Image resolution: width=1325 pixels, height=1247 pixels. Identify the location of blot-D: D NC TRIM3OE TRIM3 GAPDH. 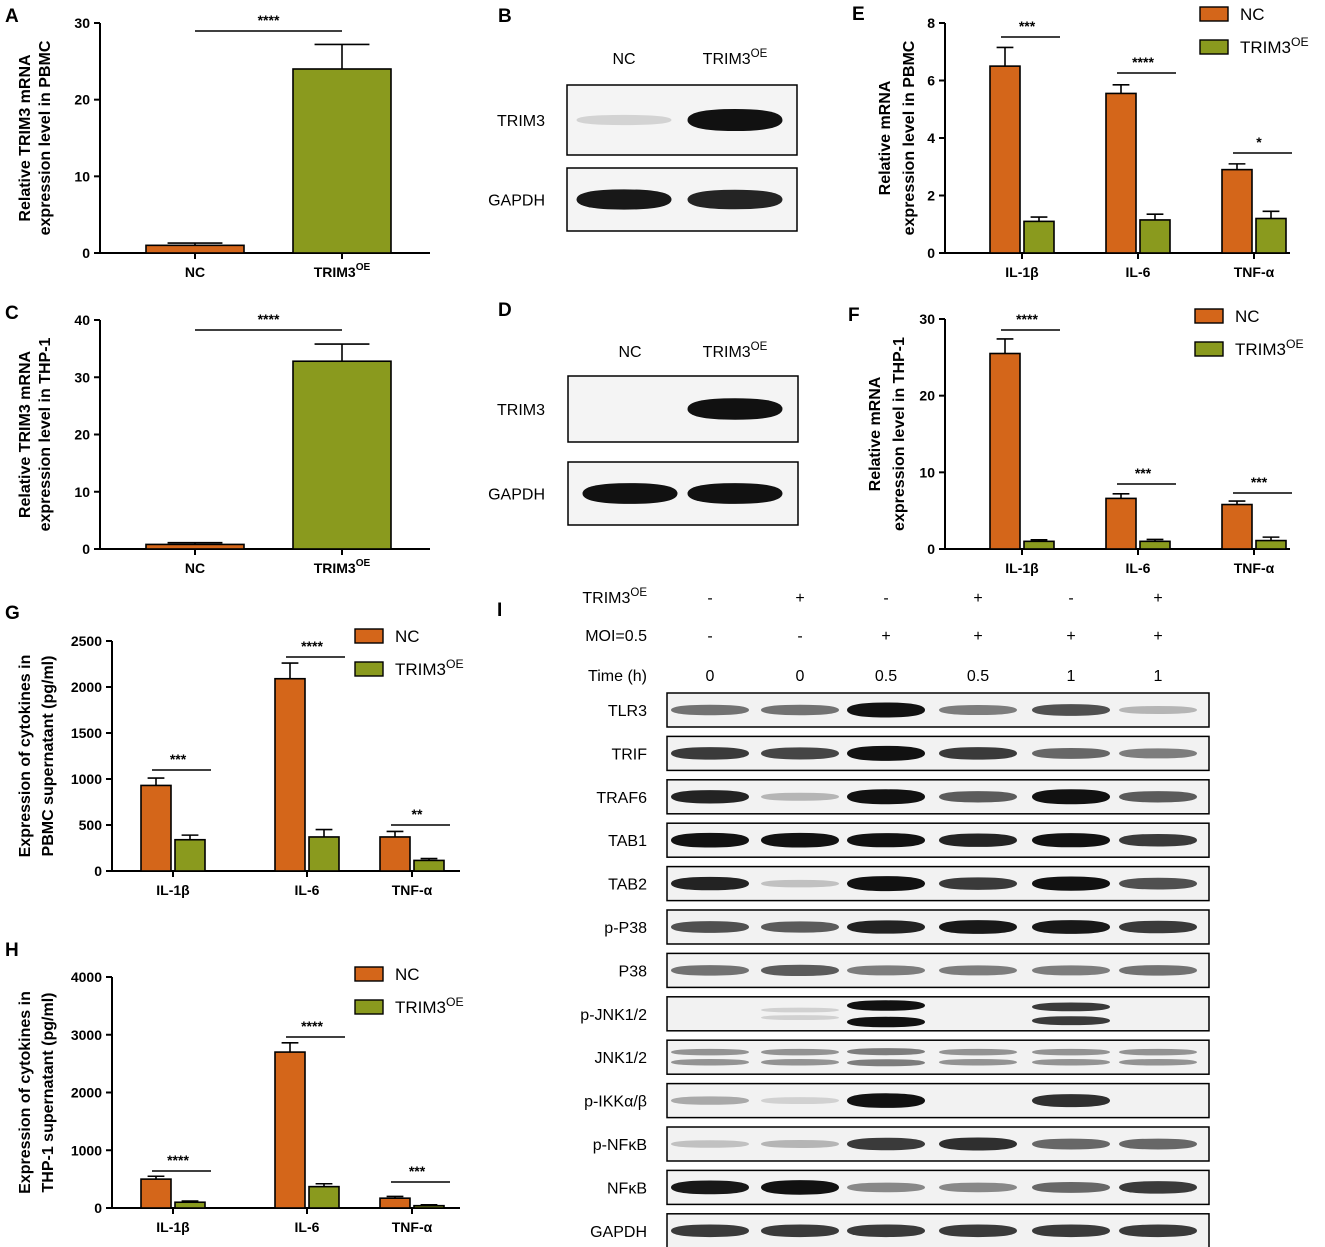
(643, 413).